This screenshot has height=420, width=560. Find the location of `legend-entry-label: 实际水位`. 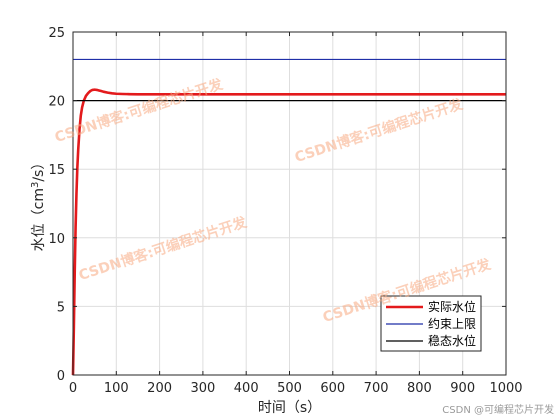

legend-entry-label: 实际水位 is located at coordinates (452, 306).